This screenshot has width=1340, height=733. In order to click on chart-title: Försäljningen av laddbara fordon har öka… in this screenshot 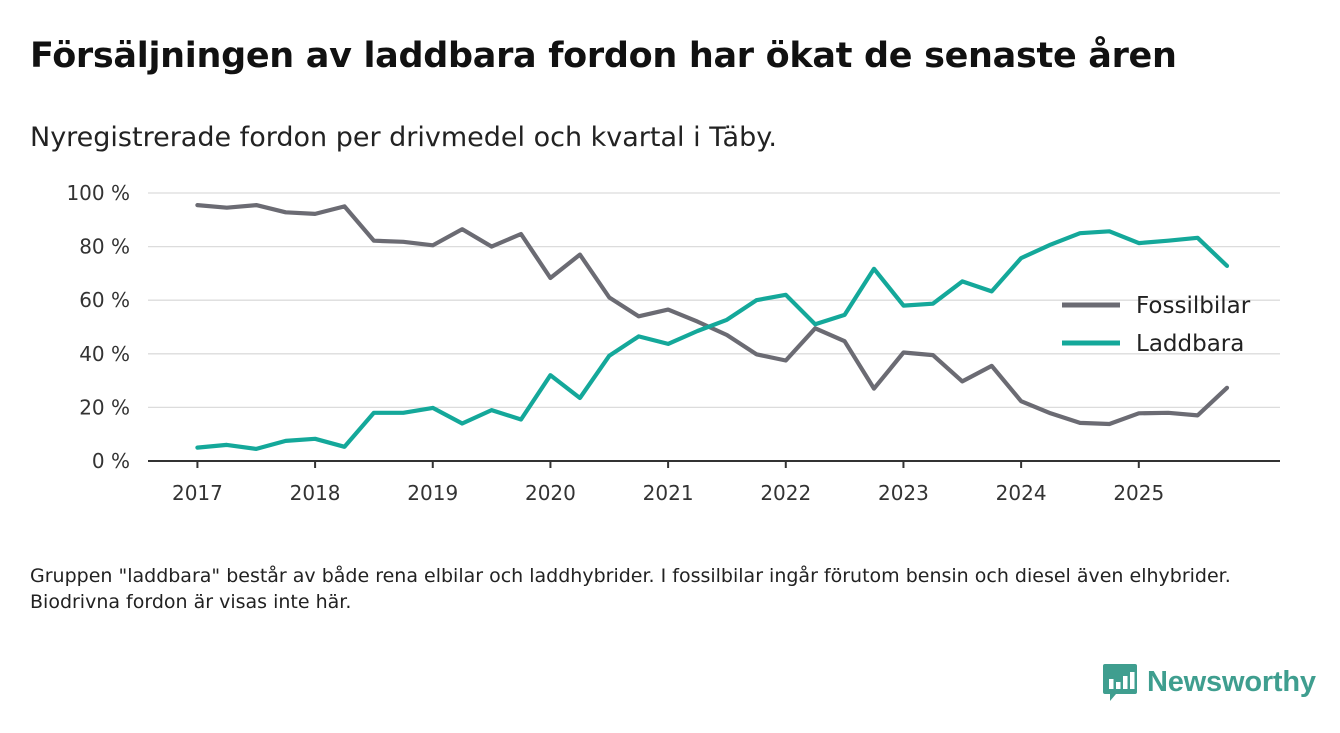, I will do `click(603, 56)`.